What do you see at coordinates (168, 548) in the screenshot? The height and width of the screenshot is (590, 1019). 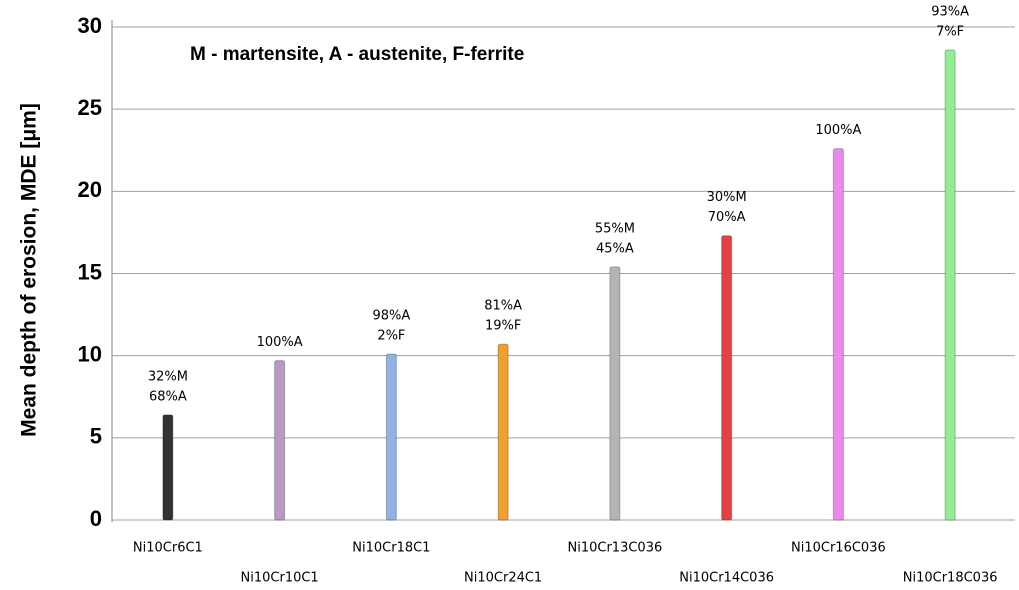 I see `x-tick-label: Ni10Cr6C1` at bounding box center [168, 548].